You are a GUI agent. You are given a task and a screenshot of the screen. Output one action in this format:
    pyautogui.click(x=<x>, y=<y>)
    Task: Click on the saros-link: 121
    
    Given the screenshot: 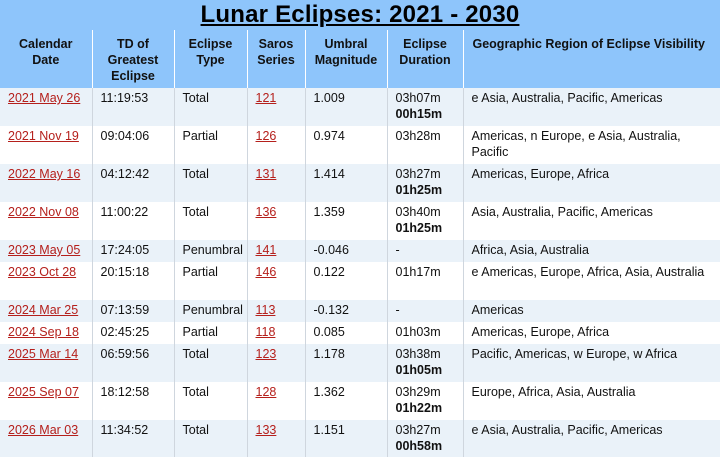 What is the action you would take?
    pyautogui.click(x=266, y=98)
    